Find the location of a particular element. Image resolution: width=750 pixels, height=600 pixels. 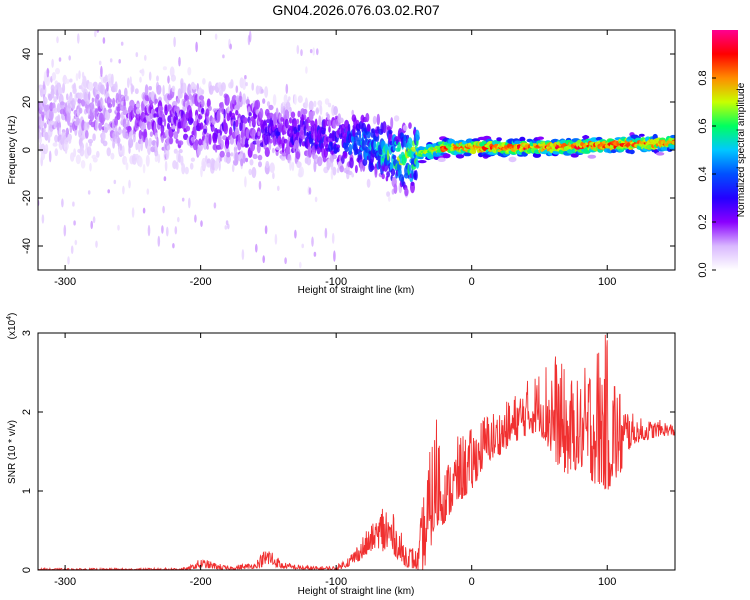

colorbar-label: Normalized spectral amplitude is located at coordinates (741, 149).